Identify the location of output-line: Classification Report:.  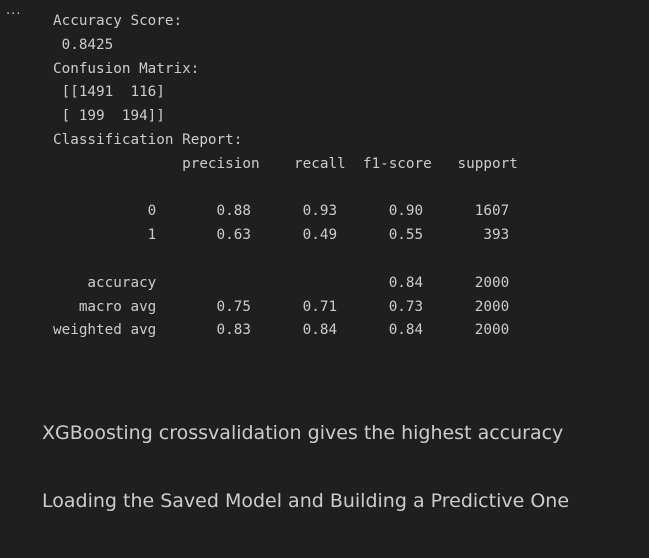
(148, 139).